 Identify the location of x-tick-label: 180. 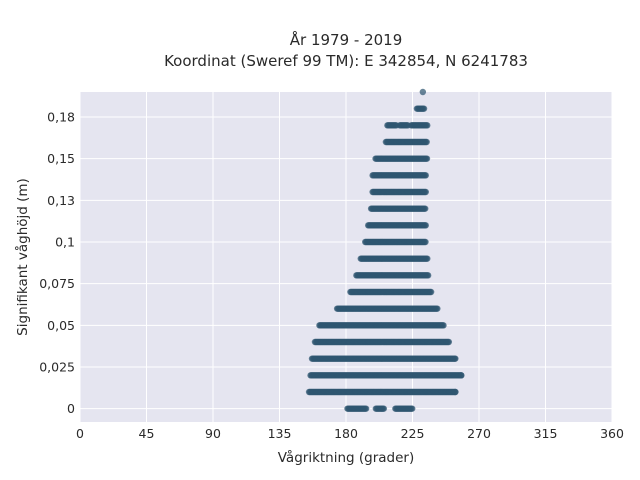
(346, 433).